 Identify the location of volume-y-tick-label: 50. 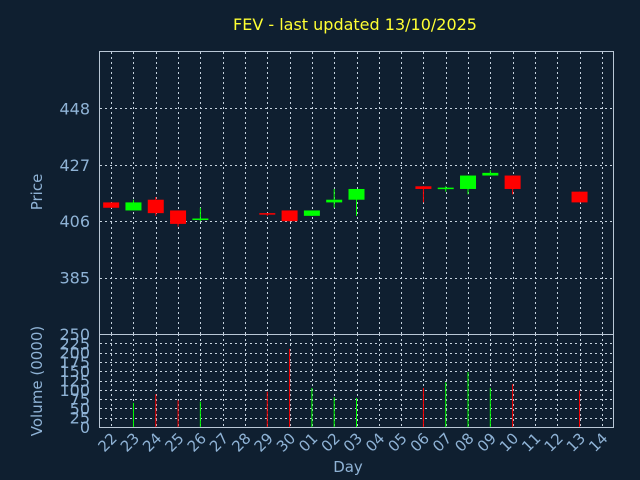
(80, 408).